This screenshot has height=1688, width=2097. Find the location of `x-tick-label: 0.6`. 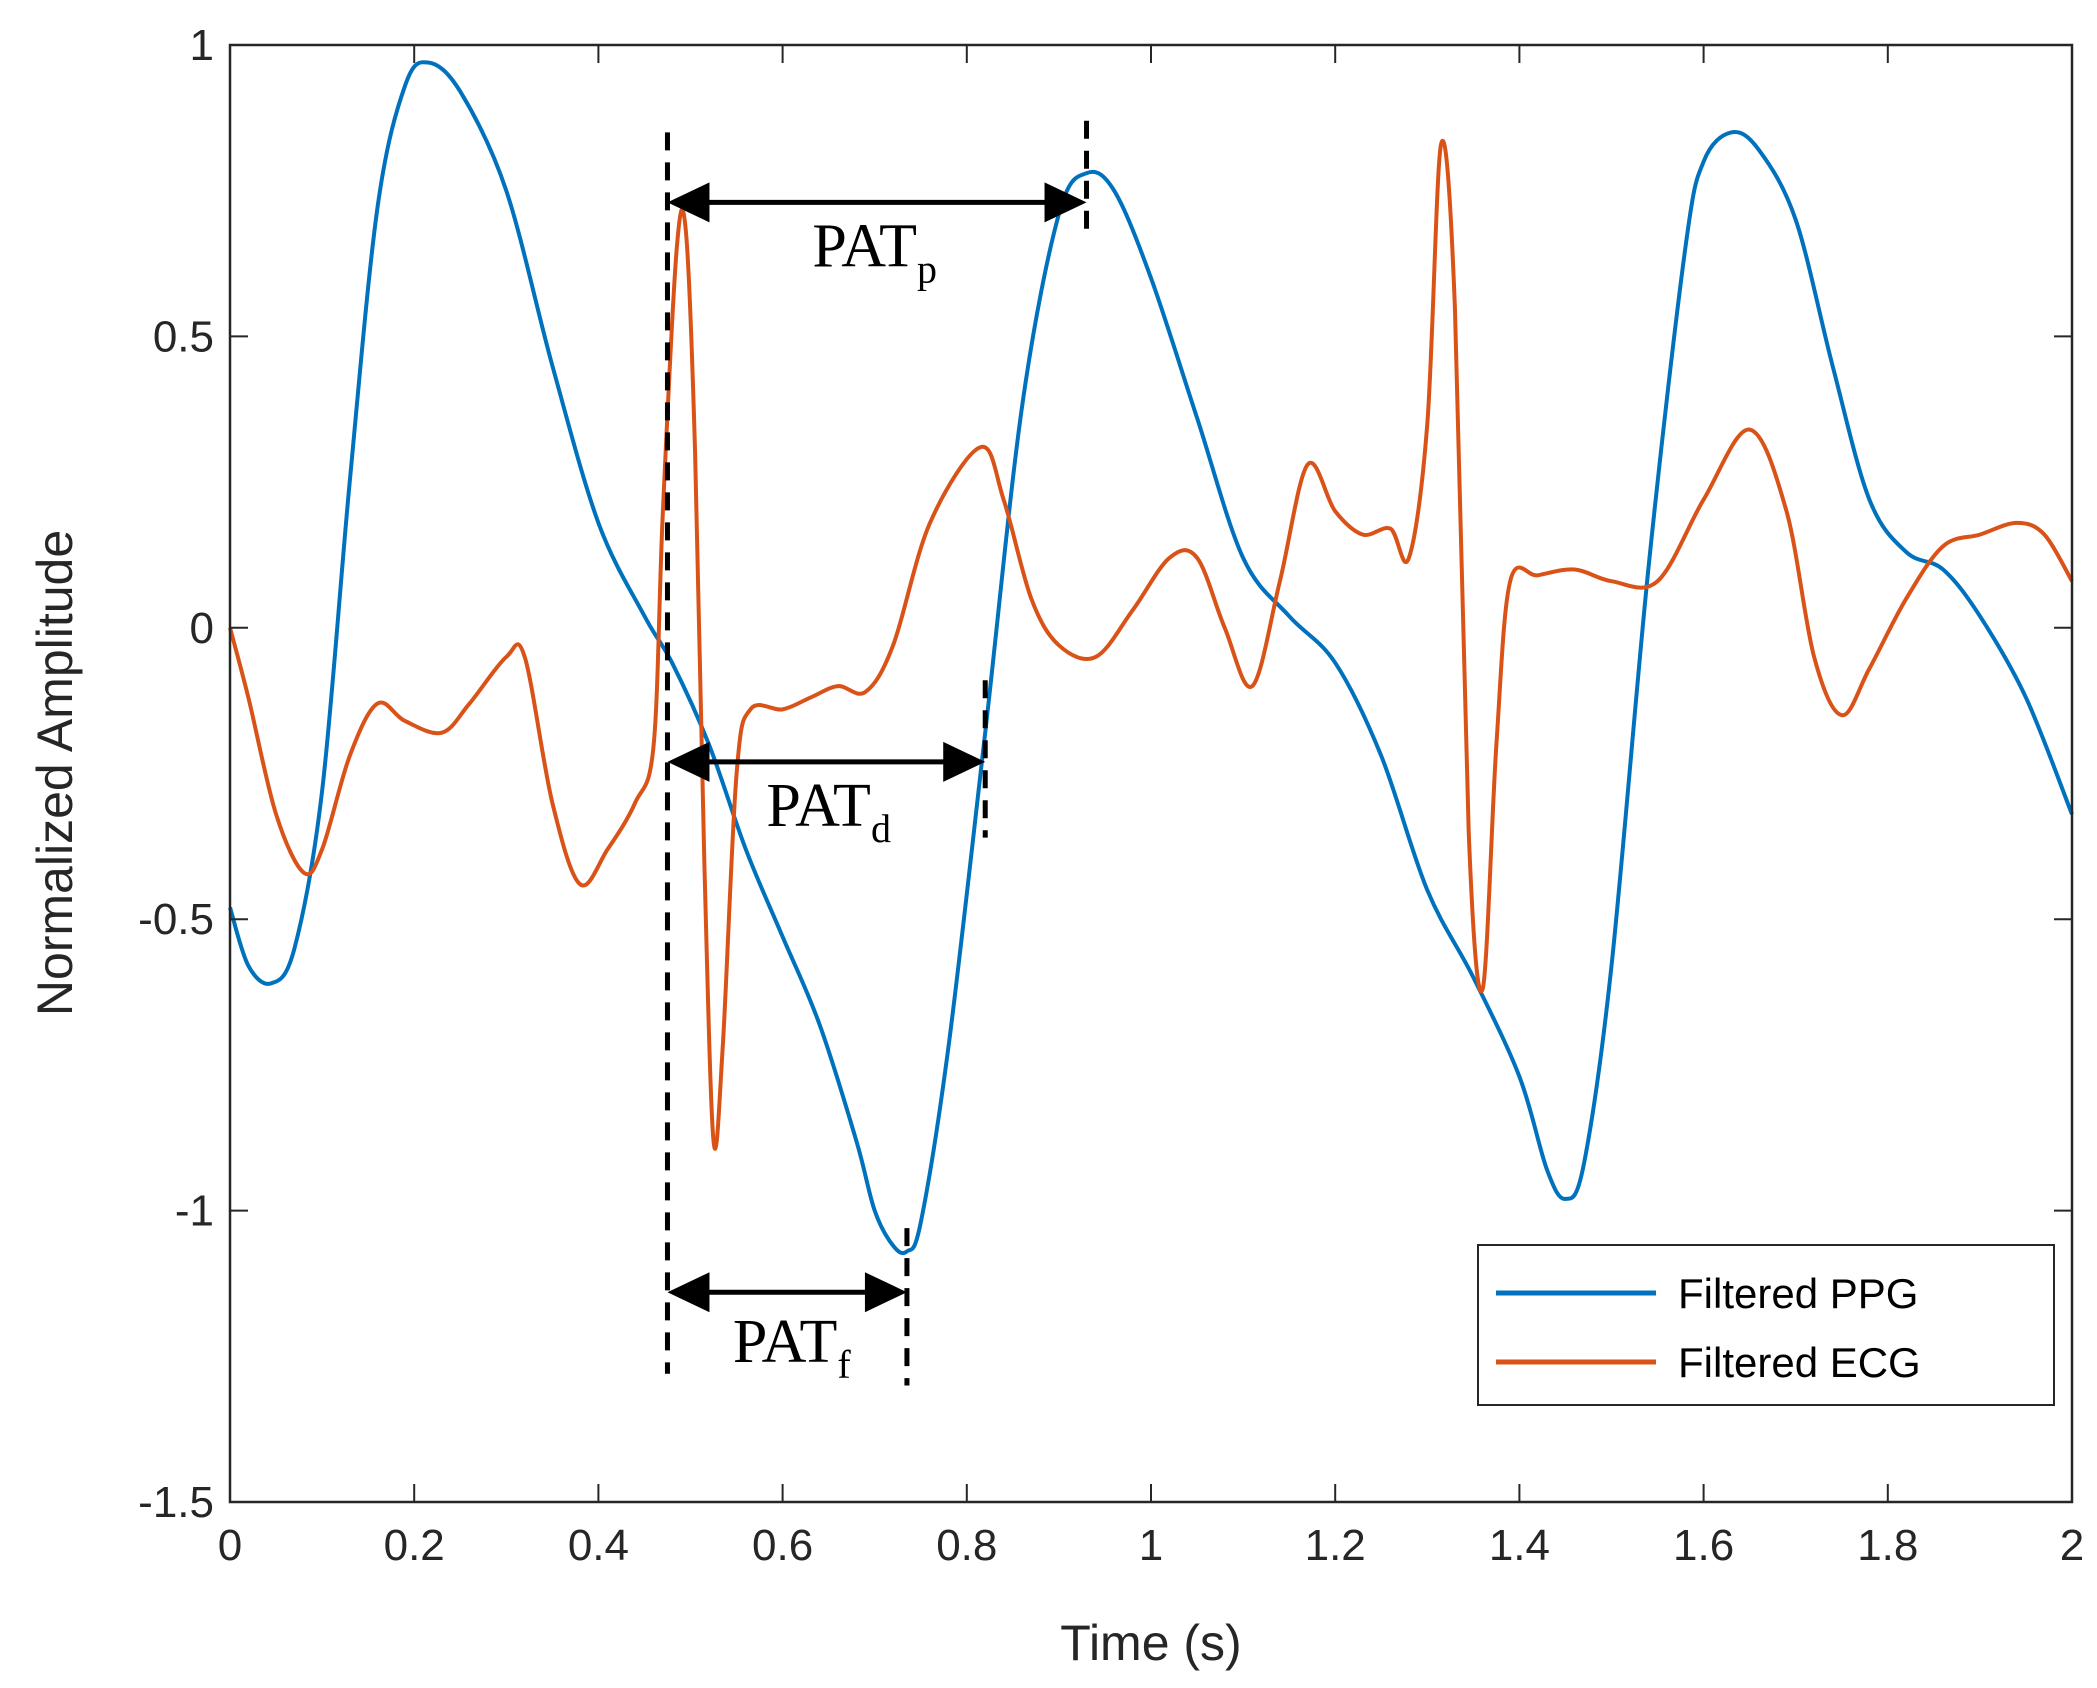

x-tick-label: 0.6 is located at coordinates (782, 1545).